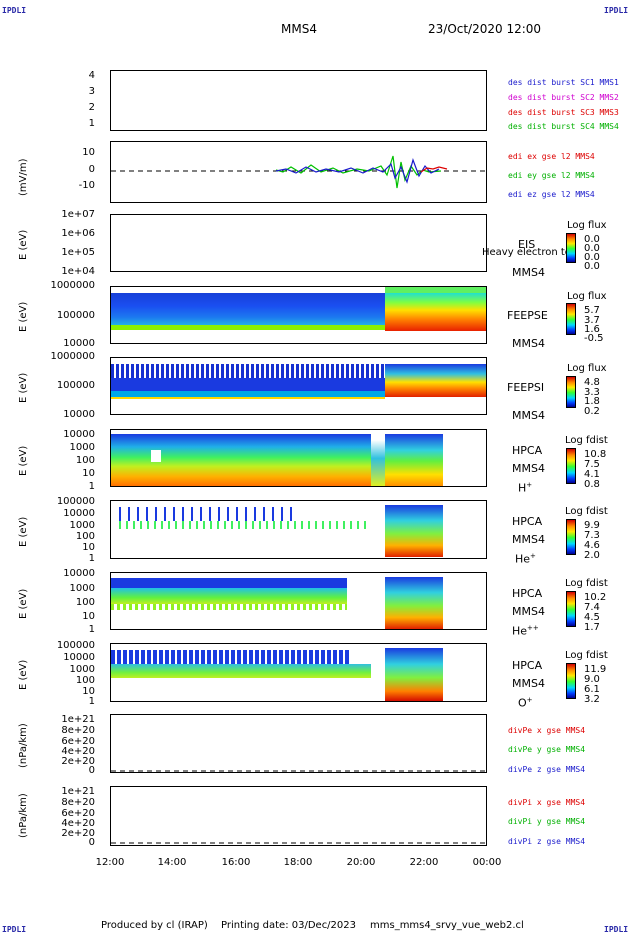  Describe the element at coordinates (586, 440) in the screenshot. I see `cbar-title-hpca-h: Log fdist` at that location.